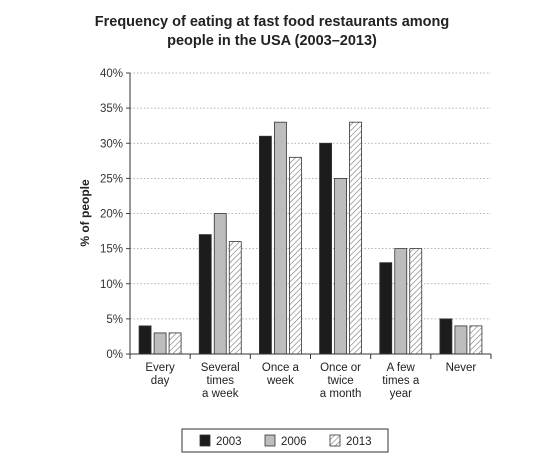 The image size is (544, 456). Describe the element at coordinates (461, 368) in the screenshot. I see `category-label: Never` at that location.